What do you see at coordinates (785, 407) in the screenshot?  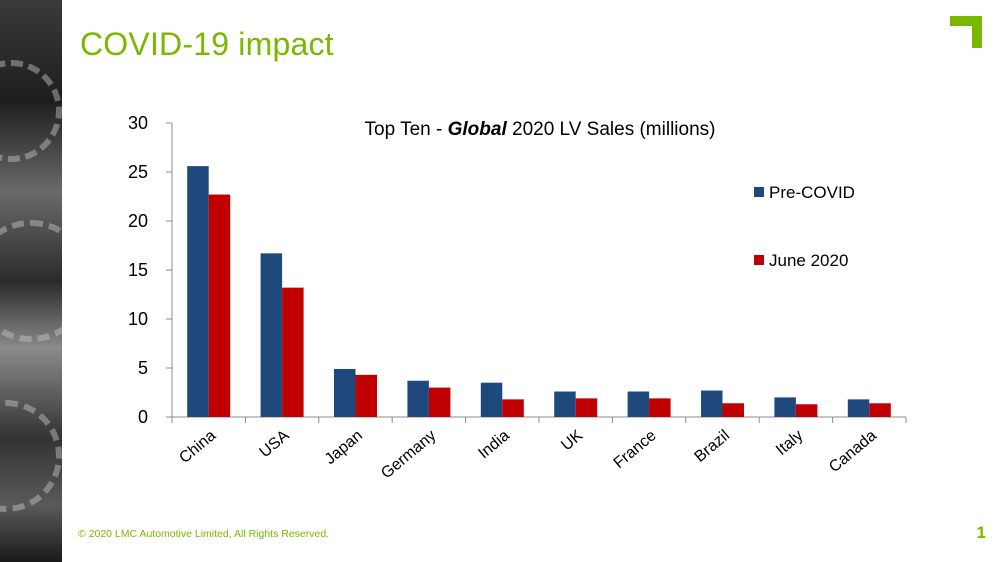 I see `bar-pre-covid-italy` at bounding box center [785, 407].